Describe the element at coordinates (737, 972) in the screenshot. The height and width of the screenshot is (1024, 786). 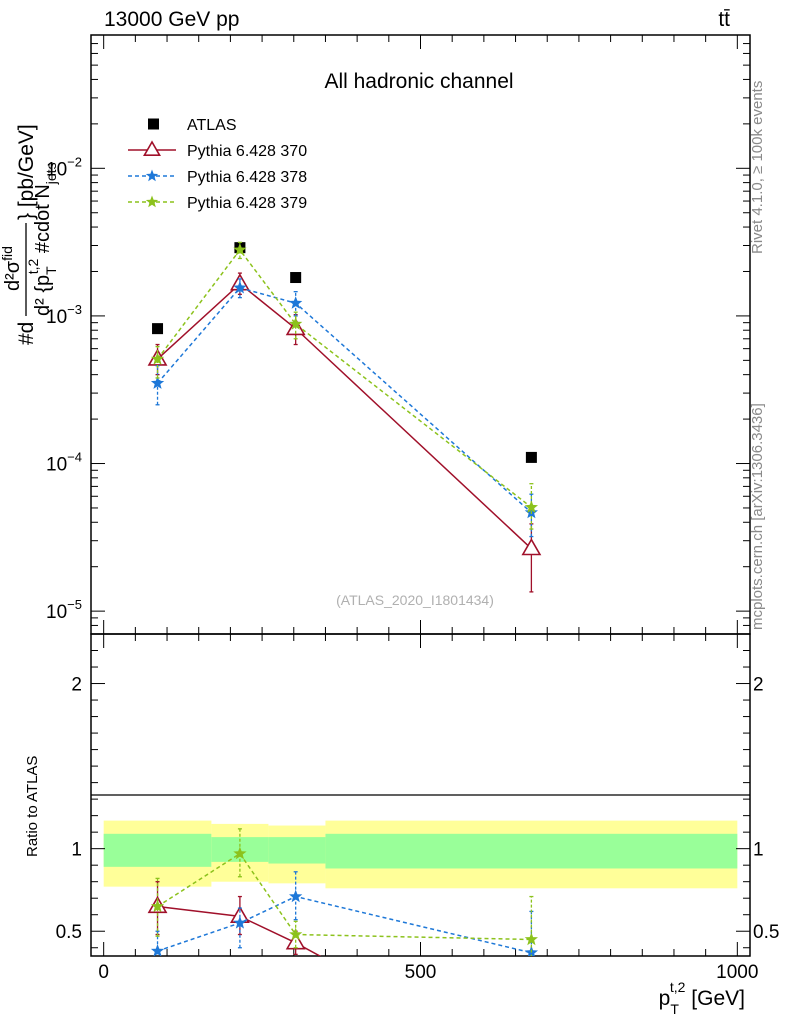
I see `x-tick-label: 1000` at that location.